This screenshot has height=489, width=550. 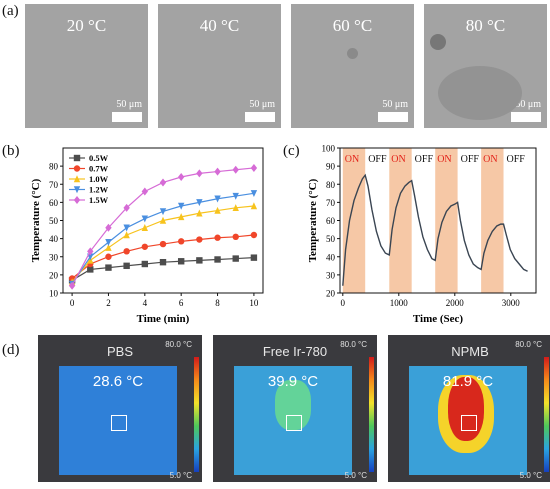 I want to click on x-tick-label: 3000, so click(x=511, y=303).